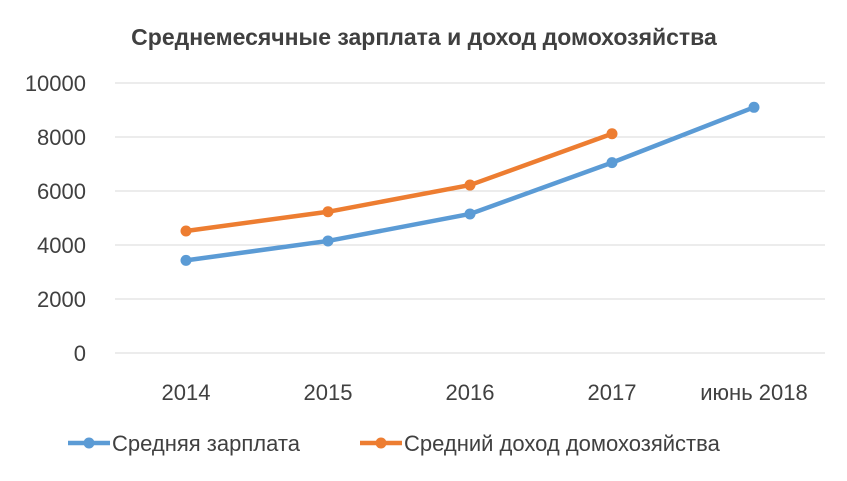 The image size is (847, 481). I want to click on legend-item: Средний доход домохозяйства, so click(540, 443).